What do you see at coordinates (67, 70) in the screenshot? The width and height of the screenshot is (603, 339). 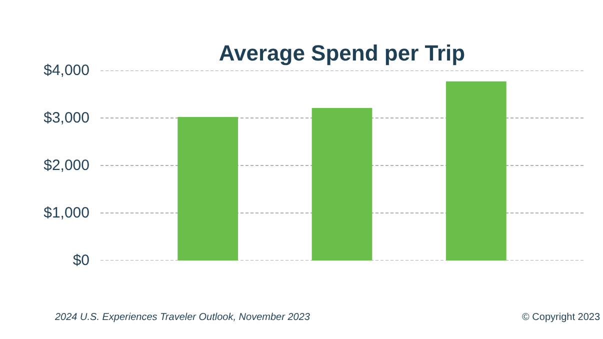 I see `y-tick-label: $4,000` at bounding box center [67, 70].